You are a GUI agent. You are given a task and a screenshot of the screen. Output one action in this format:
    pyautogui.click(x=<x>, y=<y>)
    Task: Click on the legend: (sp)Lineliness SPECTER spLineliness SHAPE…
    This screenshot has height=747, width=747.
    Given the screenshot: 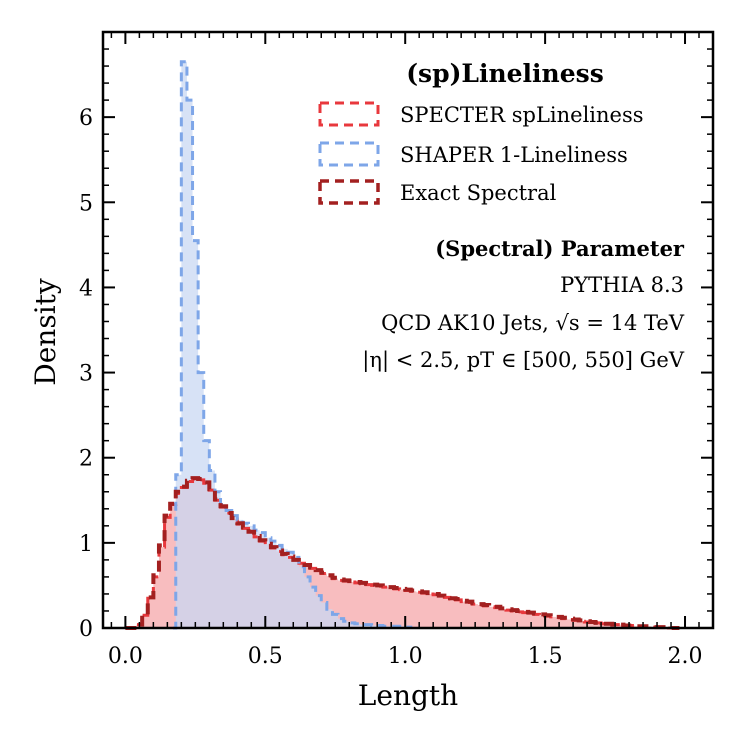 What is the action you would take?
    pyautogui.click(x=481, y=132)
    